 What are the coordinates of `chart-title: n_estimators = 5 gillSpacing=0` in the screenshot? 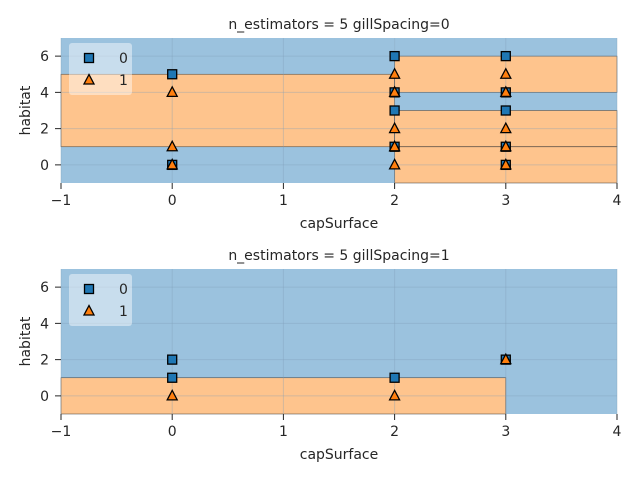 It's located at (338, 25).